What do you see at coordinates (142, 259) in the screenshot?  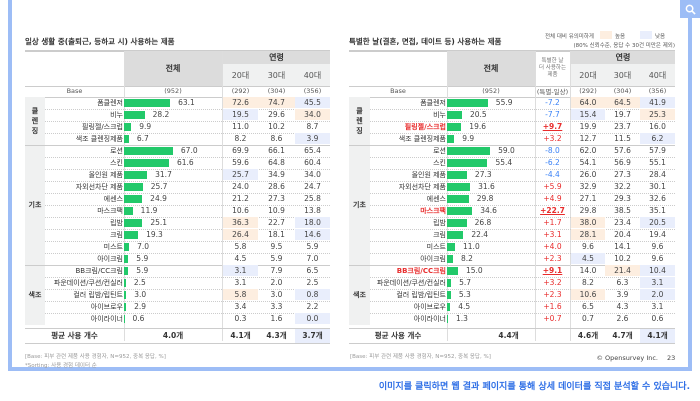 I see `value-total: 5.9` at bounding box center [142, 259].